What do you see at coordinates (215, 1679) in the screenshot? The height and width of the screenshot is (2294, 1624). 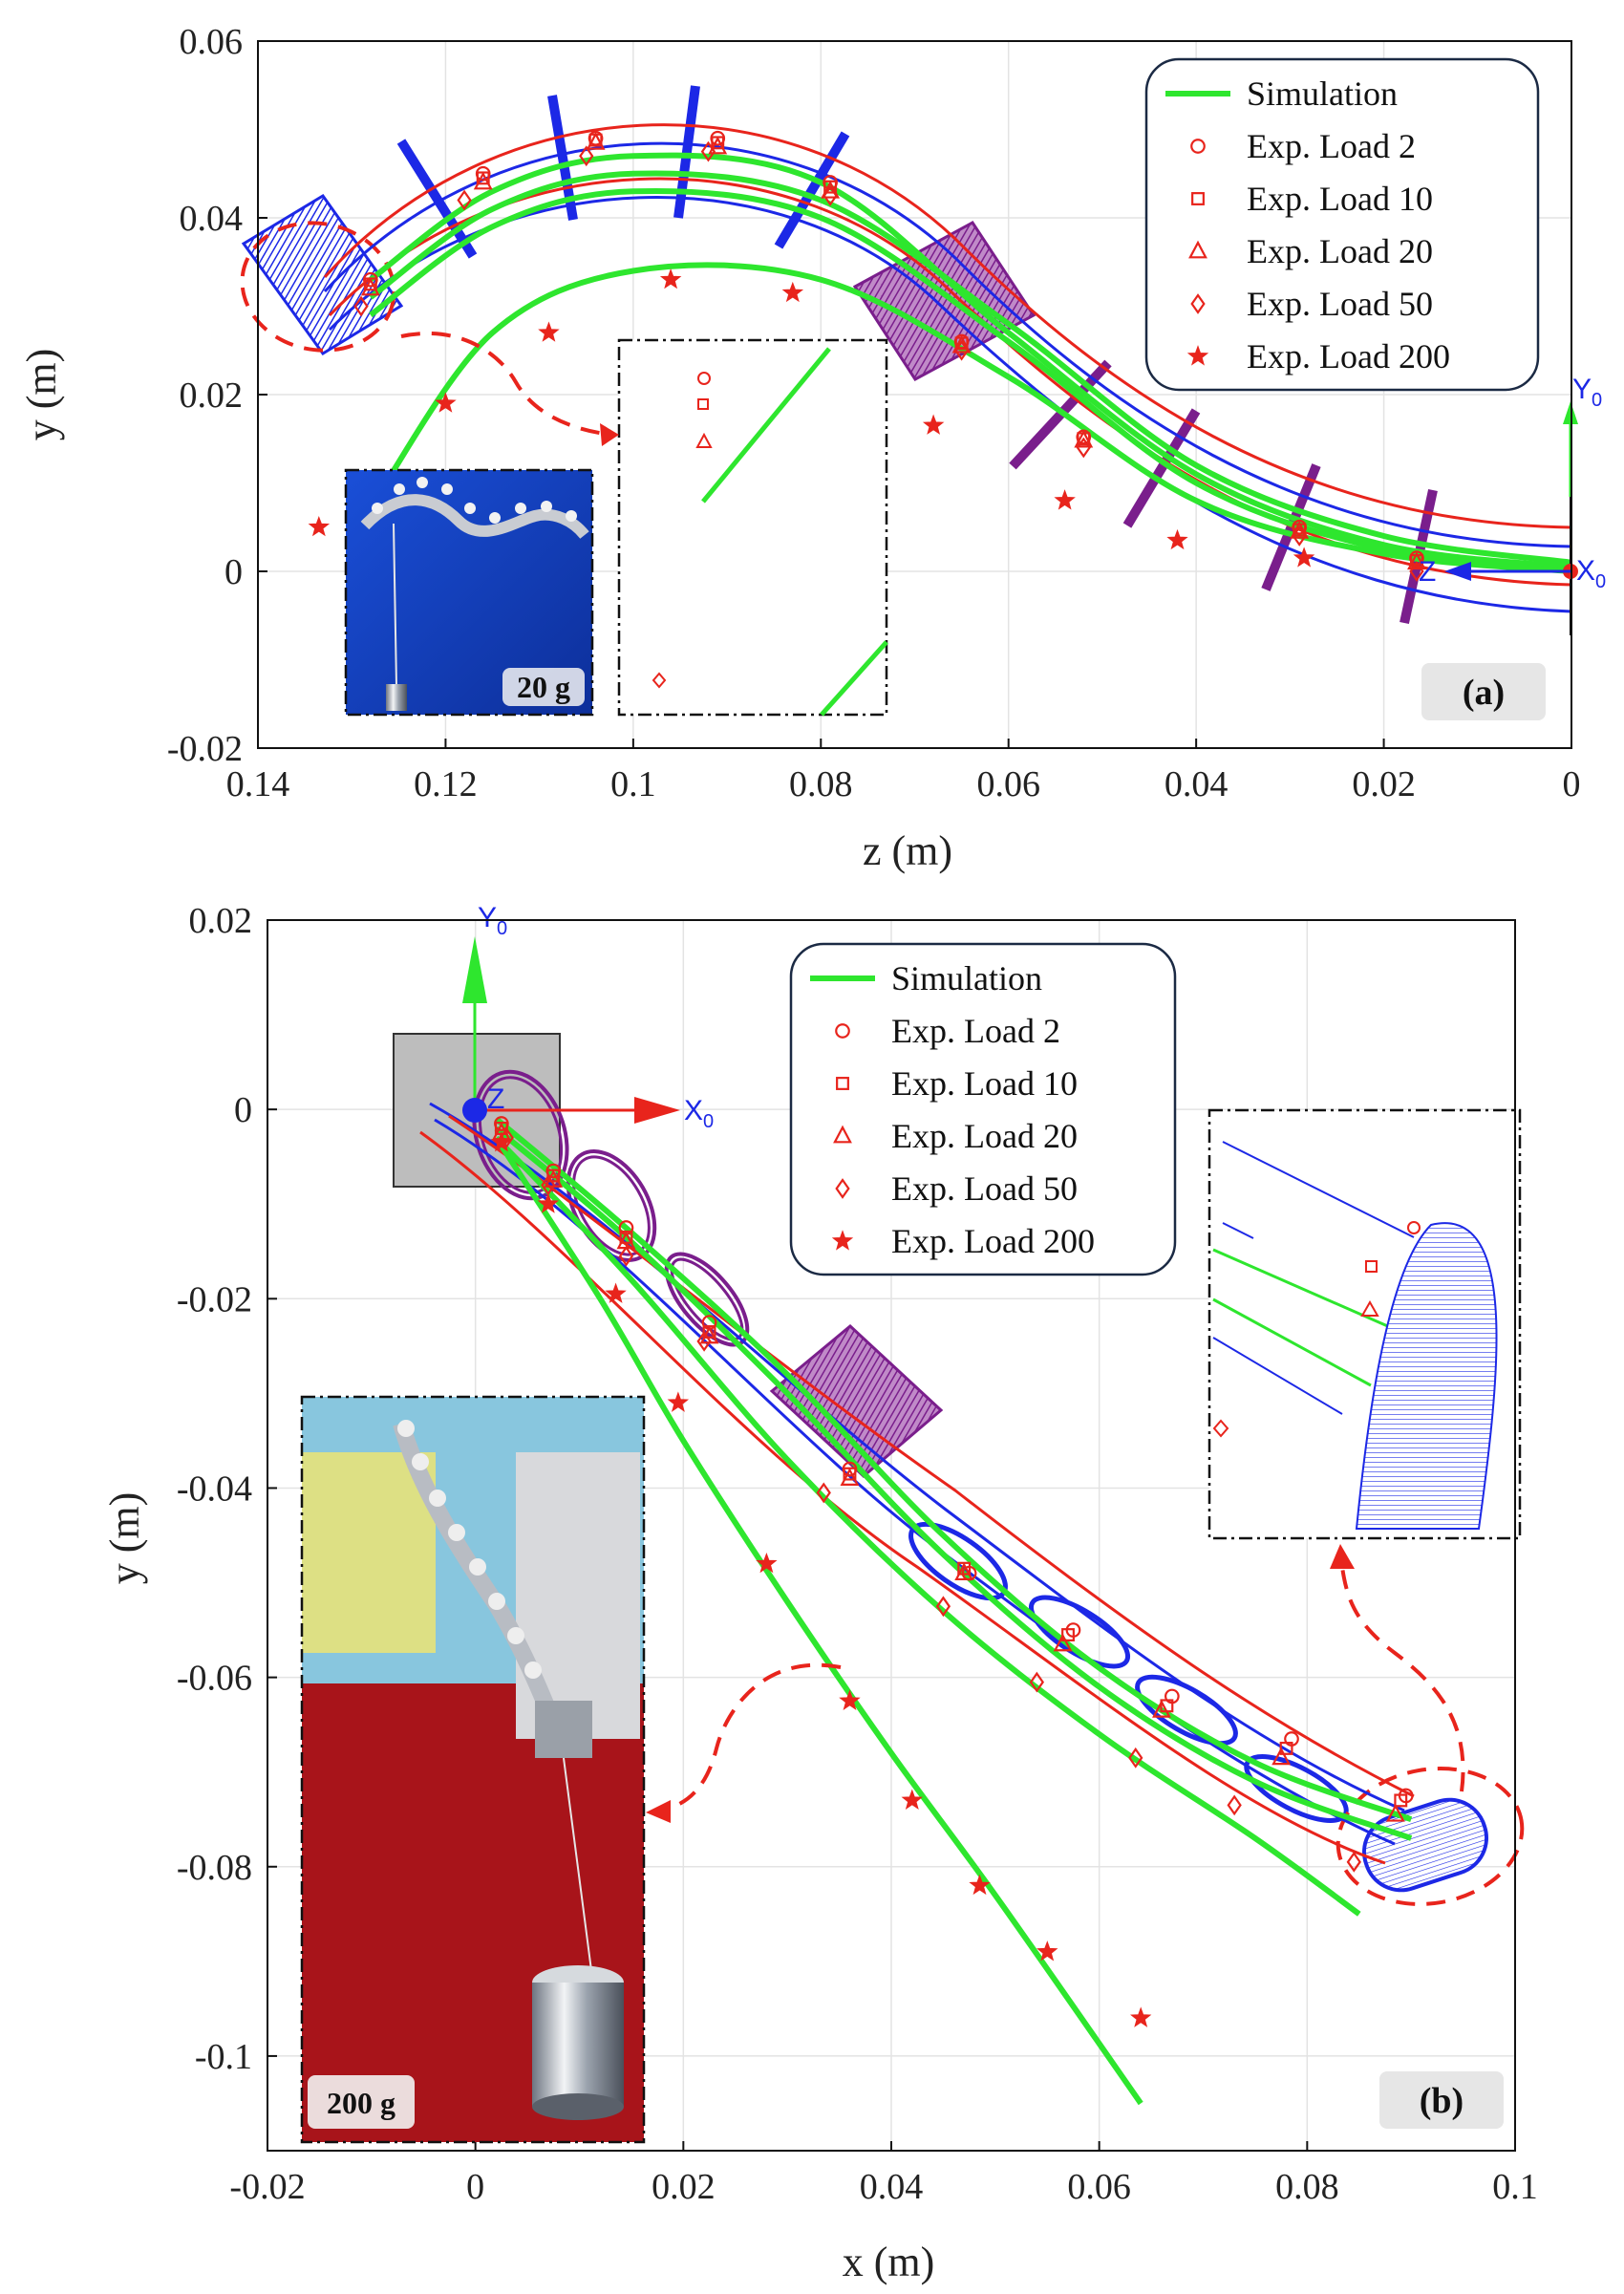 I see `y-tick-label: -0.06` at bounding box center [215, 1679].